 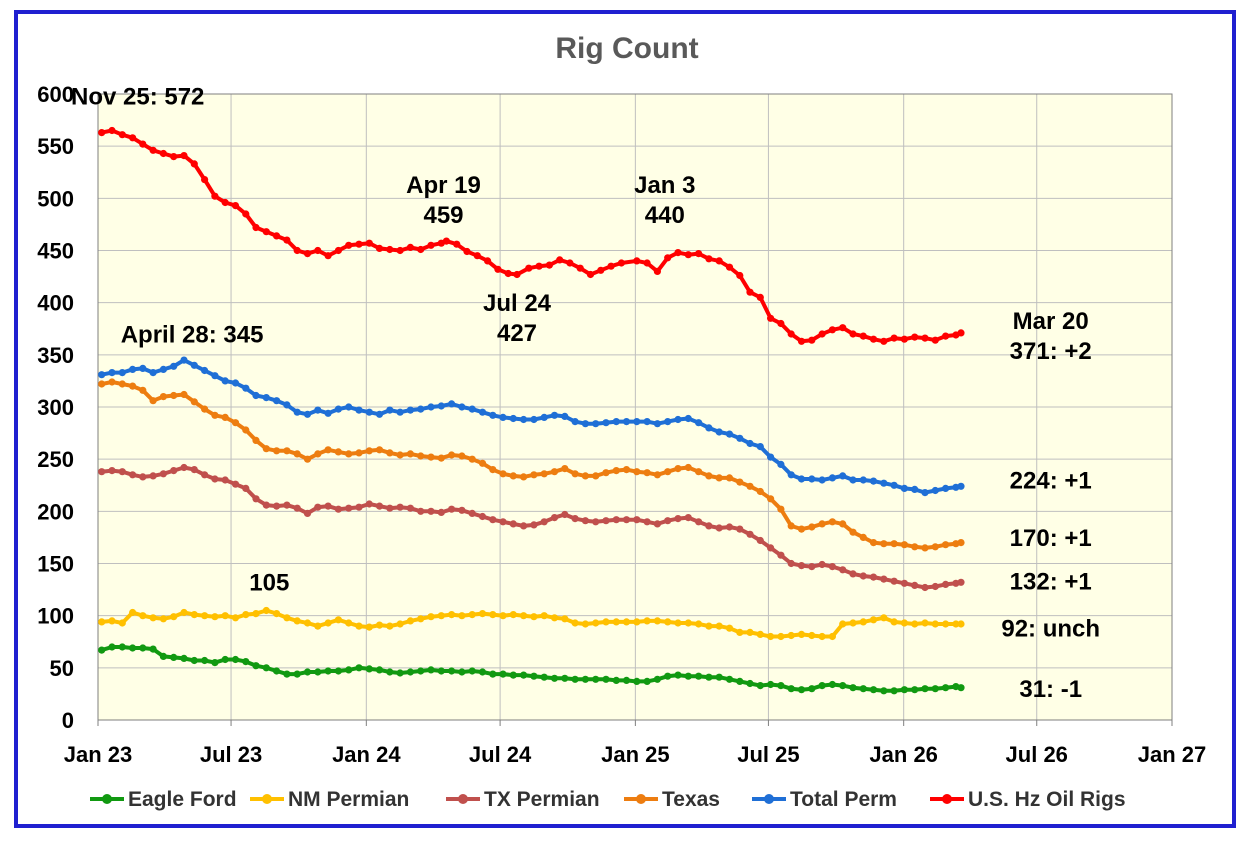 What do you see at coordinates (231, 754) in the screenshot?
I see `x-tick-label: Jul 23` at bounding box center [231, 754].